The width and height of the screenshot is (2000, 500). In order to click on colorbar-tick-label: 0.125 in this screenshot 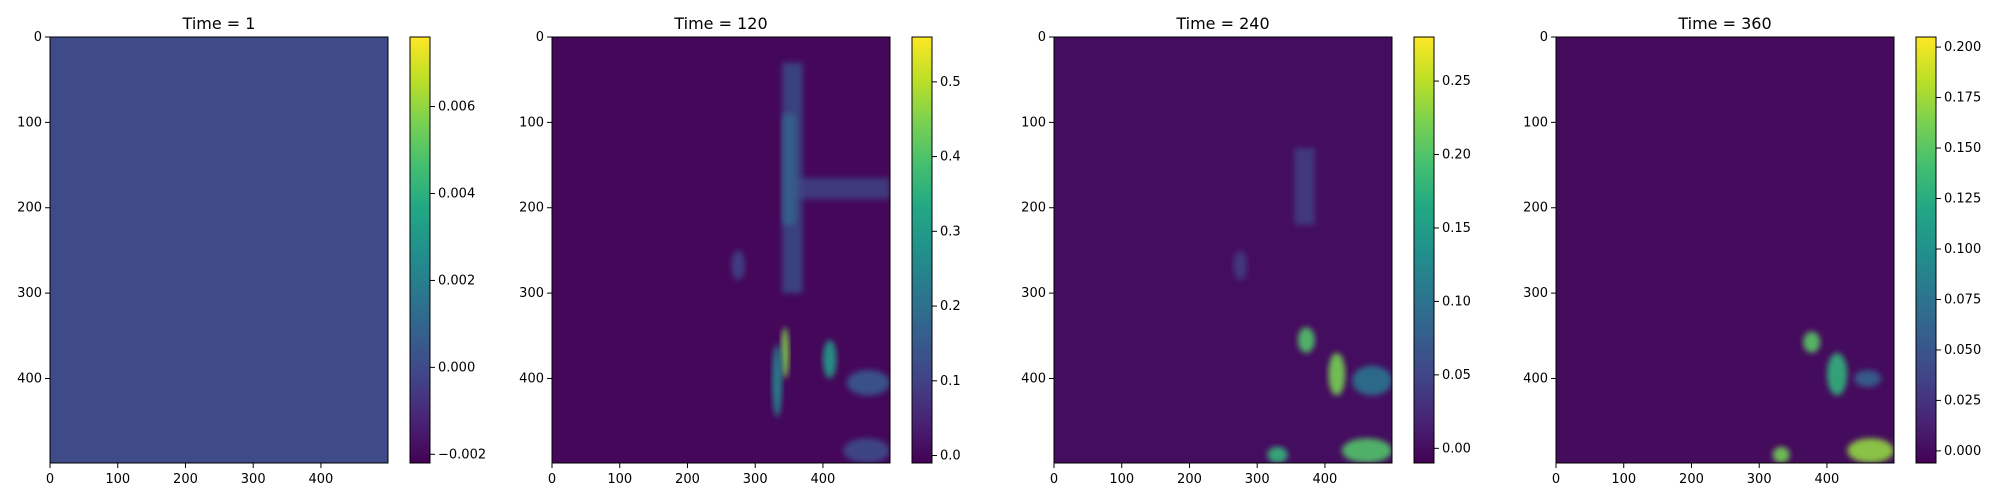, I will do `click(1962, 199)`.